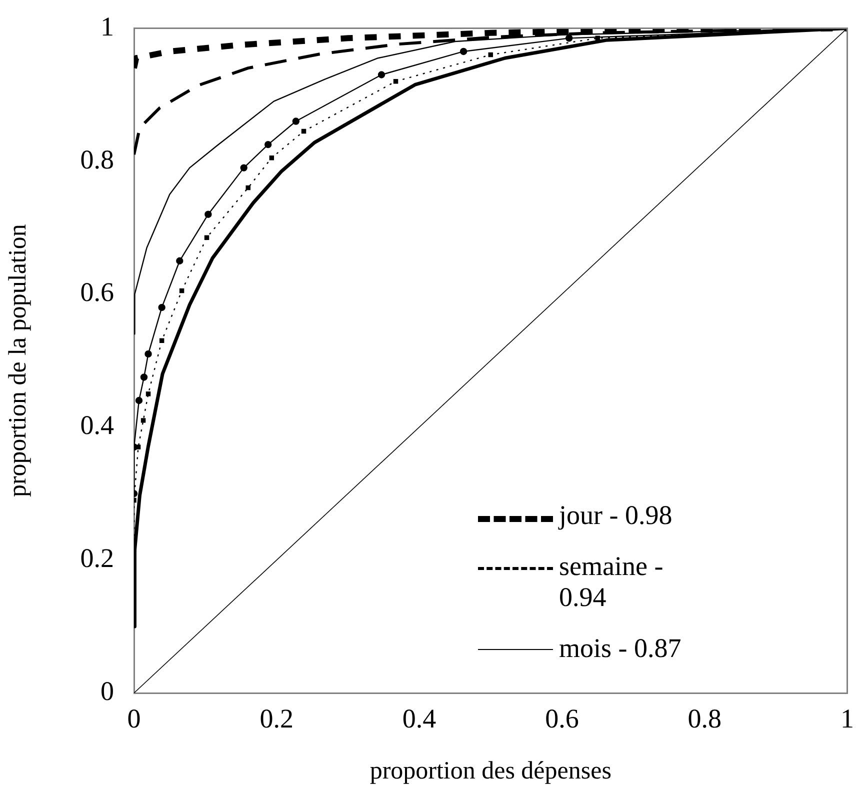 This screenshot has height=791, width=857. What do you see at coordinates (419, 718) in the screenshot?
I see `x-tick-label: 0.4` at bounding box center [419, 718].